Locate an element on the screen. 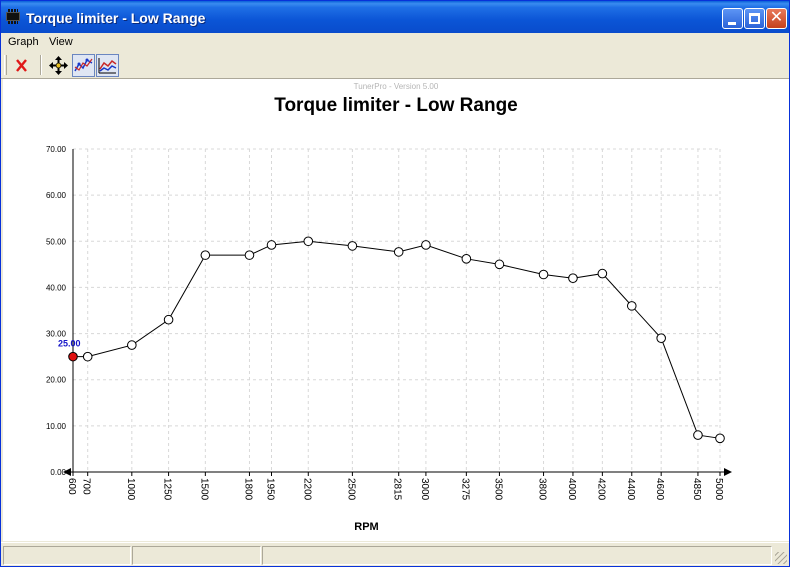  status-bar is located at coordinates (395, 554).